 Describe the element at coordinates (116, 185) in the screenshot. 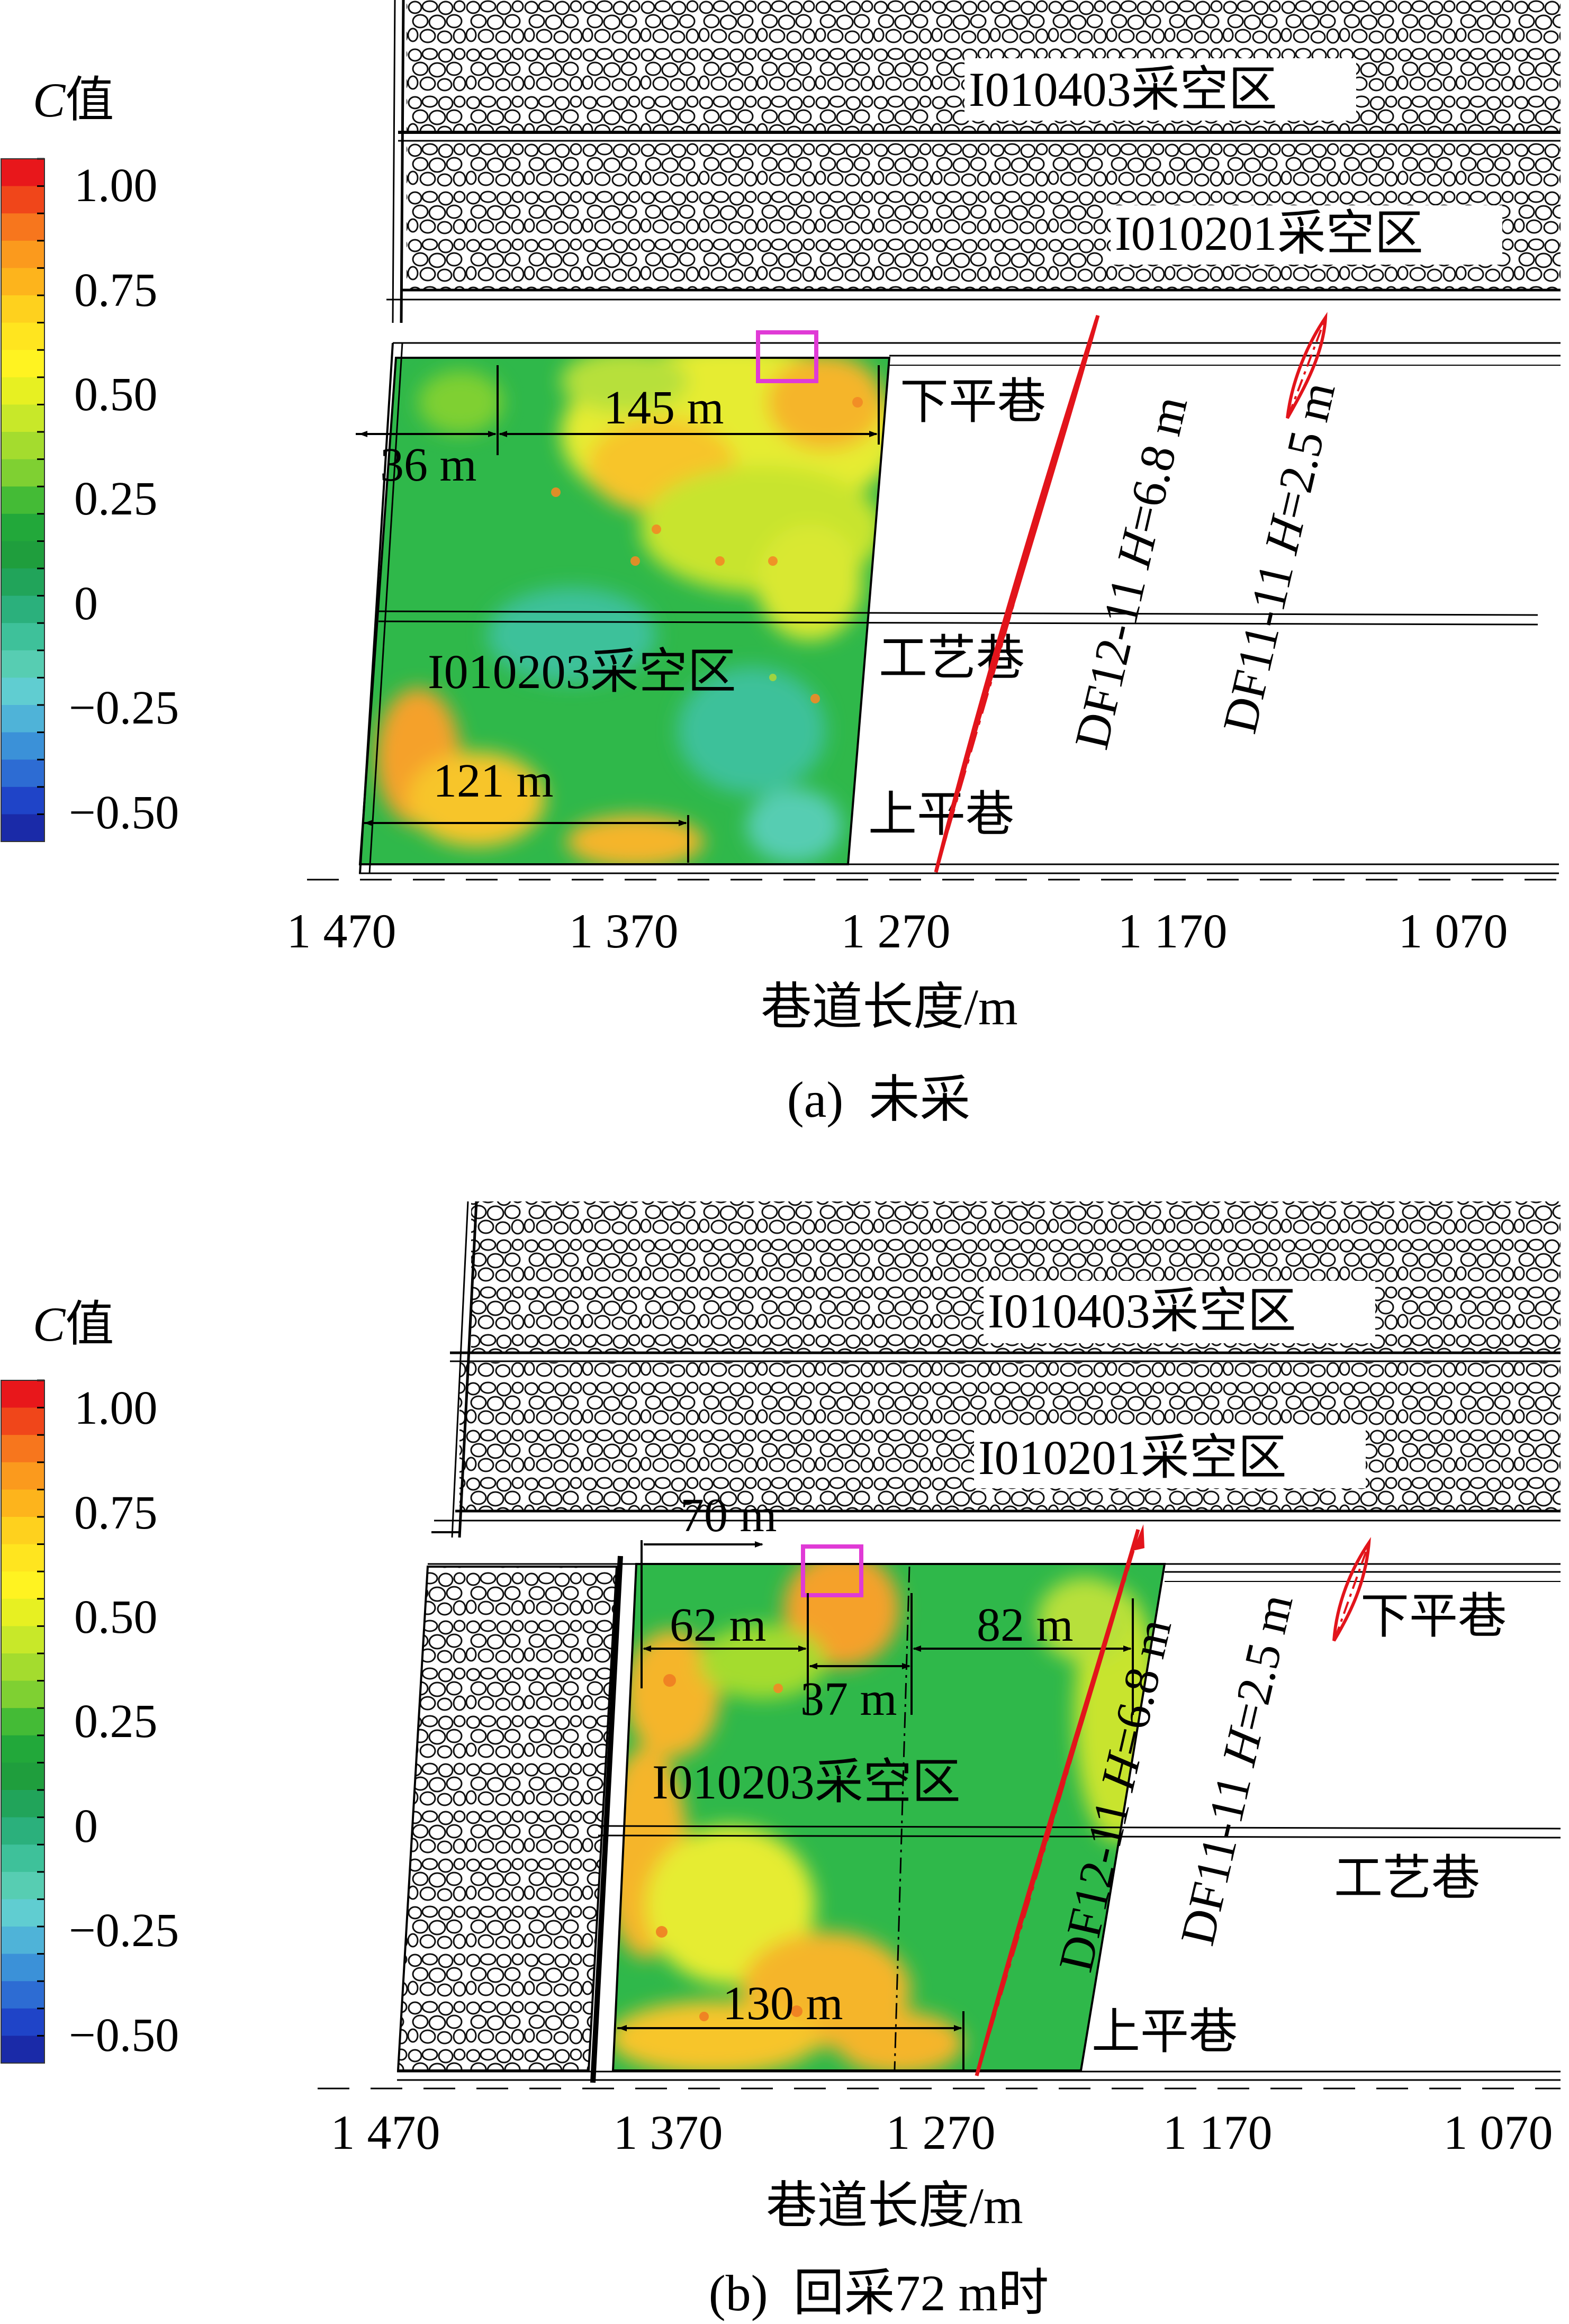

I see `legend-a-tick-100: 1.00` at that location.